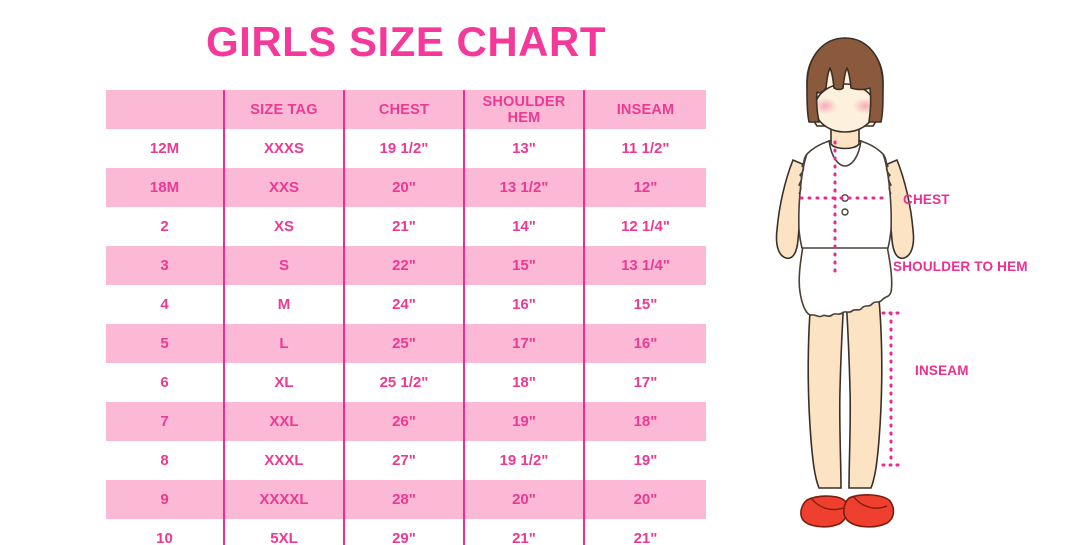 The image size is (1090, 545). I want to click on cell-shoulder-hem: 14", so click(523, 226).